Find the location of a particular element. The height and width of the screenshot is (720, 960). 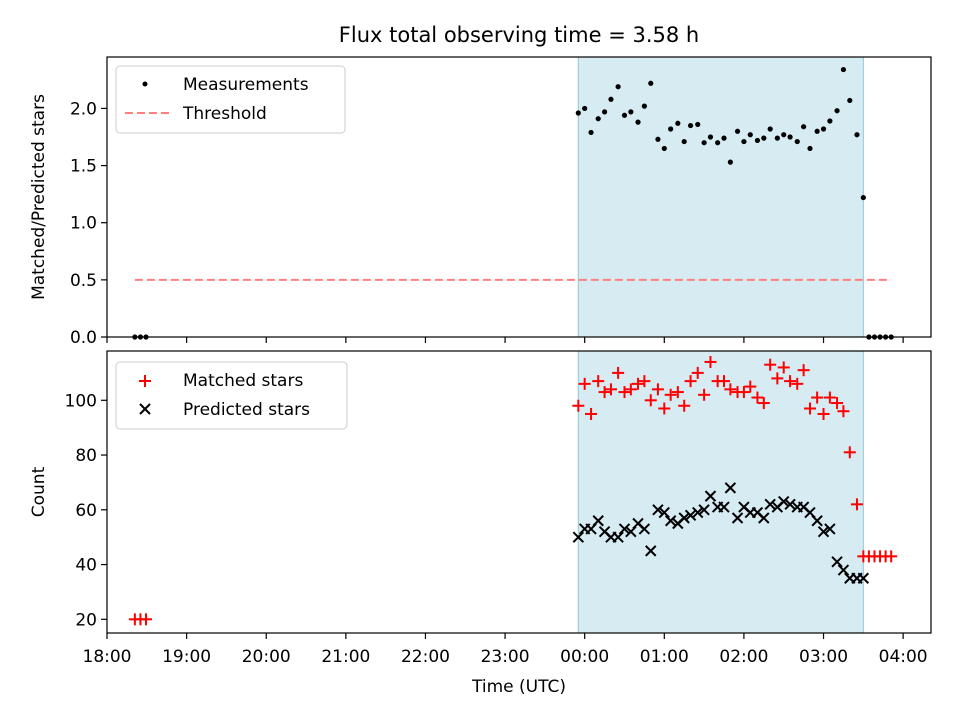

x-tick-label: 02:00 is located at coordinates (743, 657).